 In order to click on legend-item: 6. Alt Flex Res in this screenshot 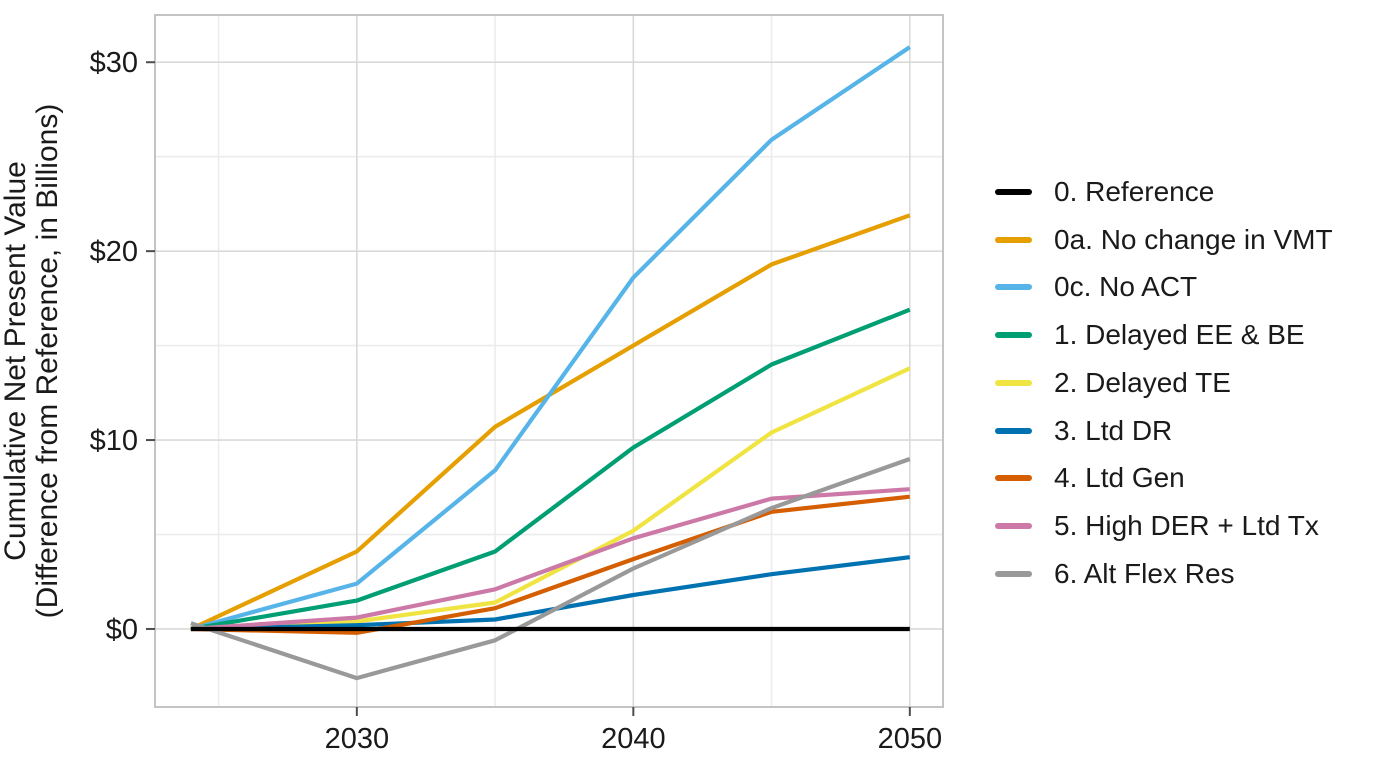, I will do `click(1164, 574)`.